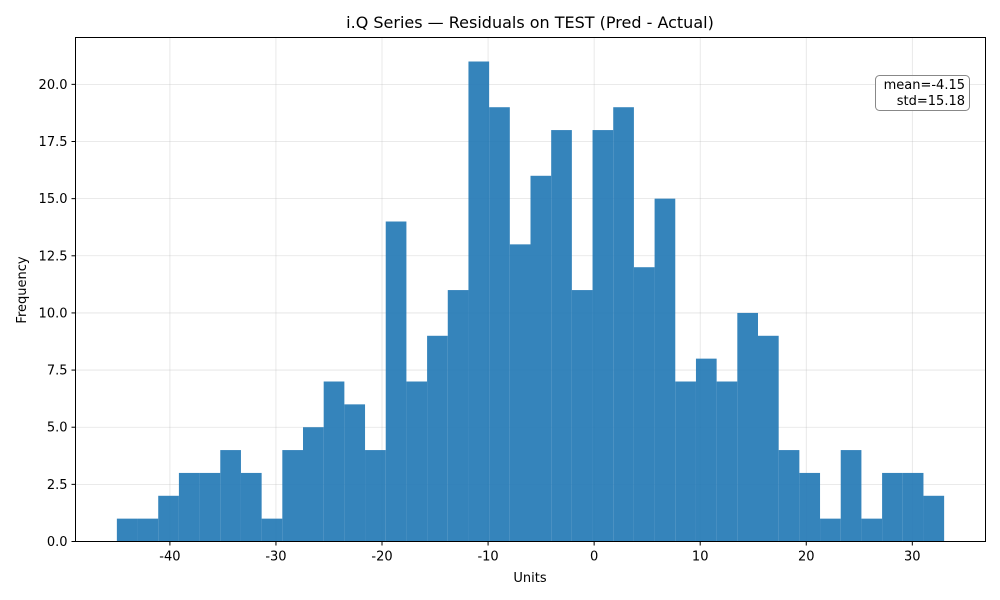 This screenshot has height=600, width=1000. I want to click on stats-annotation: mean=-4.15 std=15.18, so click(922, 93).